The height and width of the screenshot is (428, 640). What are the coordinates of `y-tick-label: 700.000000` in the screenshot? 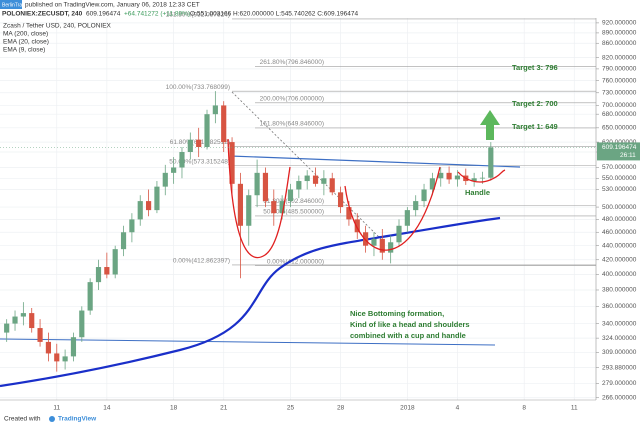 It's located at (619, 105).